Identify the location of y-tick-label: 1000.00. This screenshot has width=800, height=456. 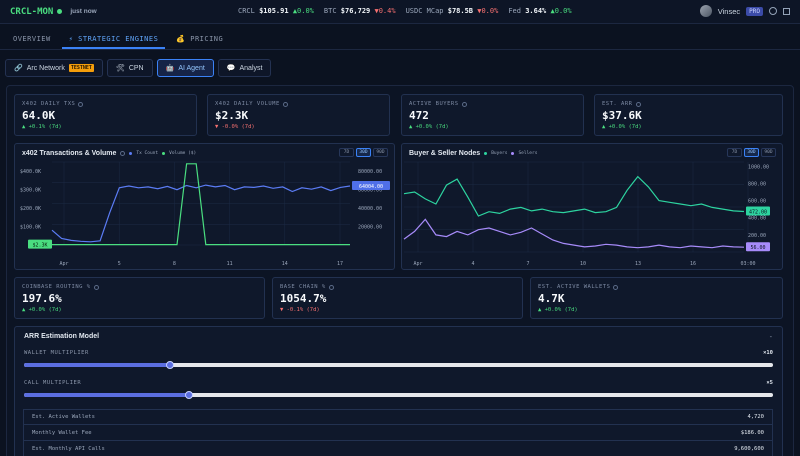
(758, 167).